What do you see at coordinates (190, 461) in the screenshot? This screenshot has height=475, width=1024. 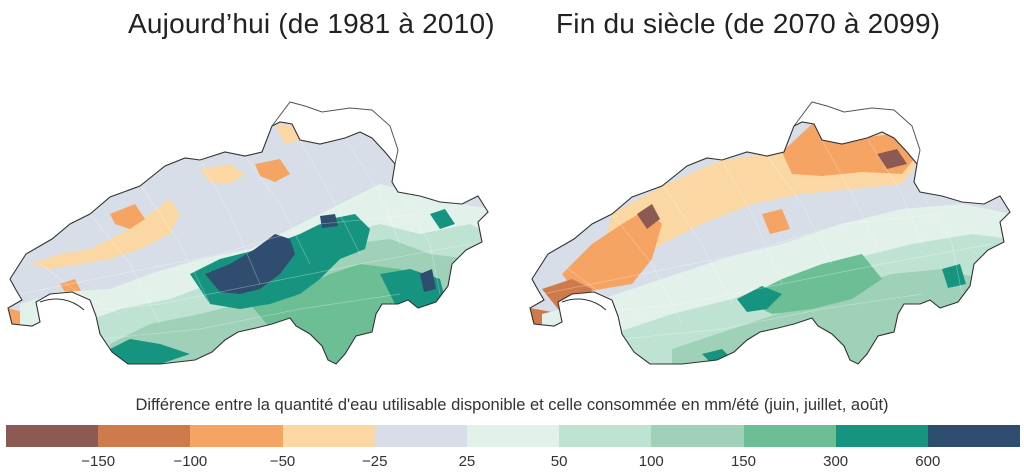 I see `legend-tick-label: −100` at bounding box center [190, 461].